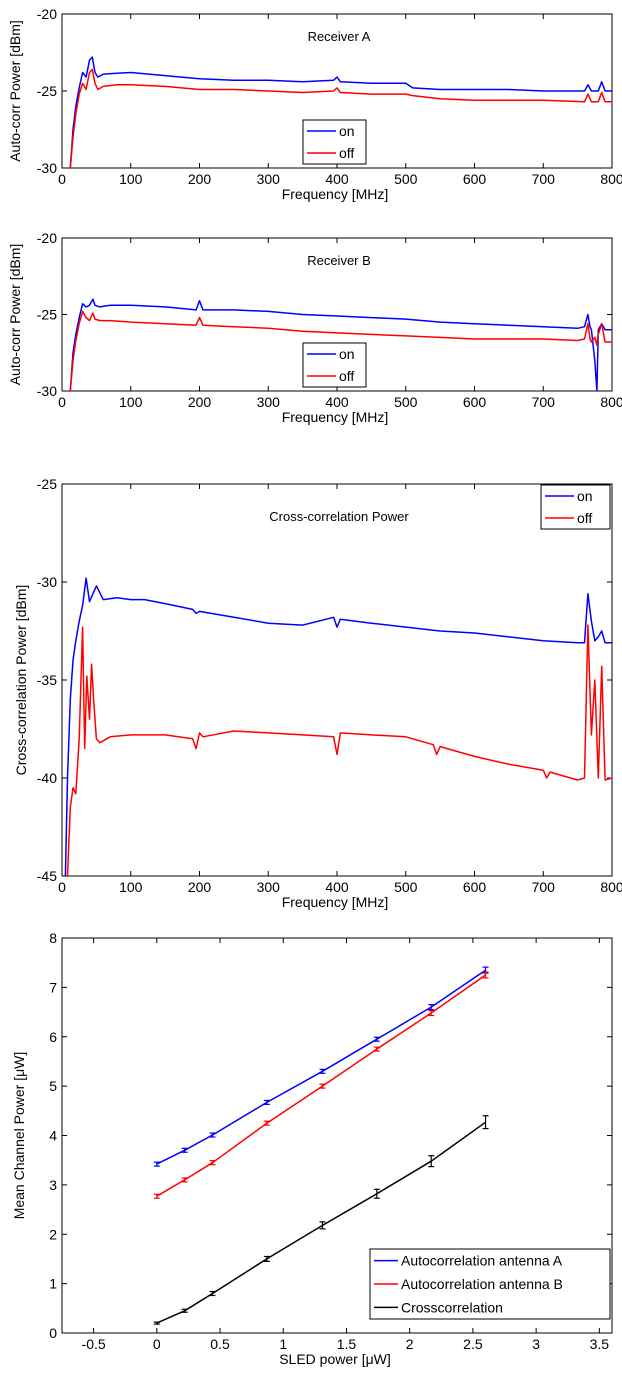 The width and height of the screenshot is (622, 1377). Describe the element at coordinates (482, 1284) in the screenshot. I see `legend-label-2: Autocorrelation antenna B` at that location.